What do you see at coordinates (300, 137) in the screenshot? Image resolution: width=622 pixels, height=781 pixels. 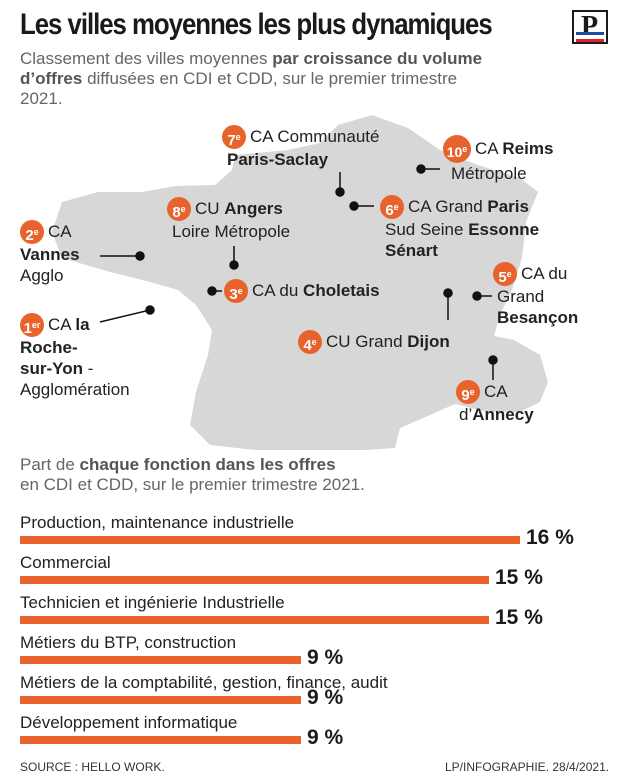 I see `city-line: 7e CA Communauté` at bounding box center [300, 137].